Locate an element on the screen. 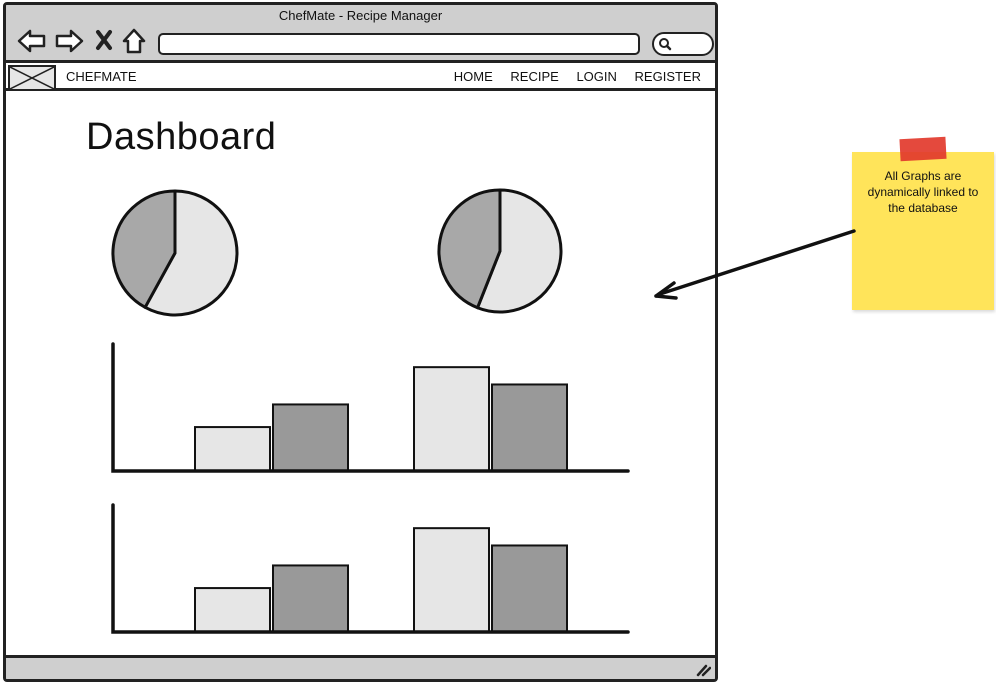 The width and height of the screenshot is (996, 686). window-title: ChefMate - Recipe Manager is located at coordinates (360, 15).